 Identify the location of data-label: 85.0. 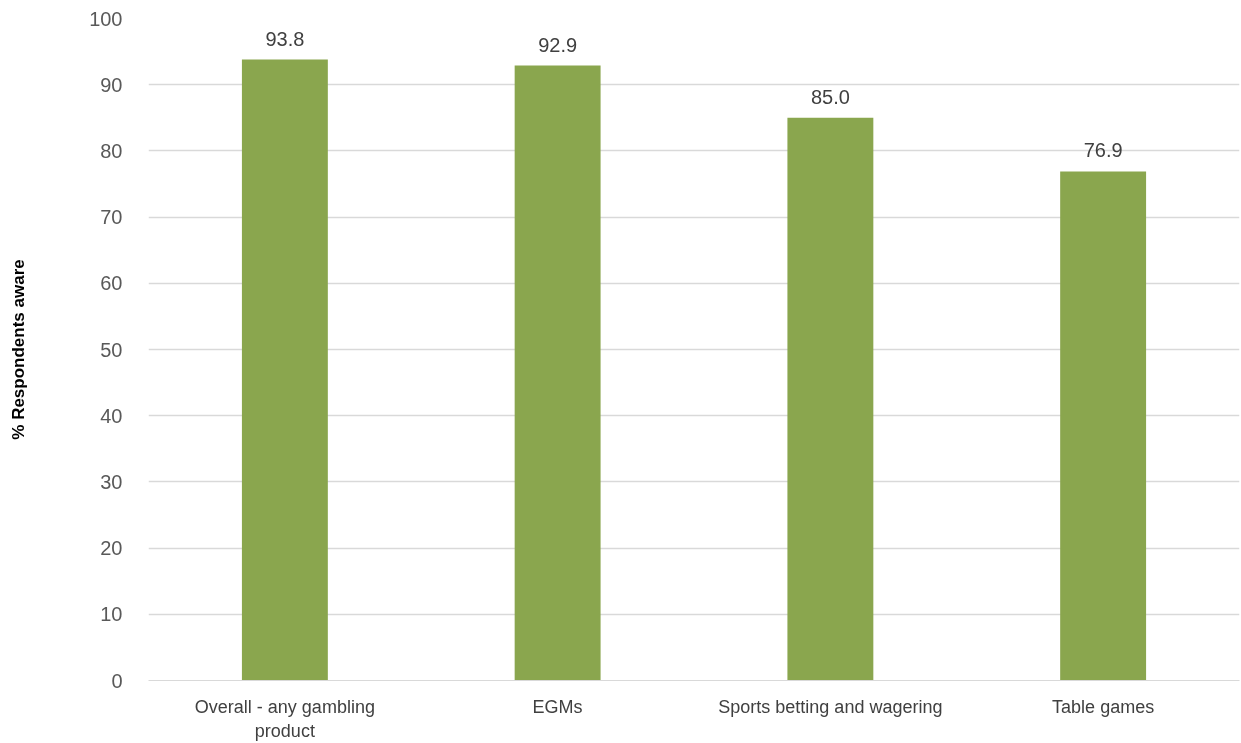
(830, 96).